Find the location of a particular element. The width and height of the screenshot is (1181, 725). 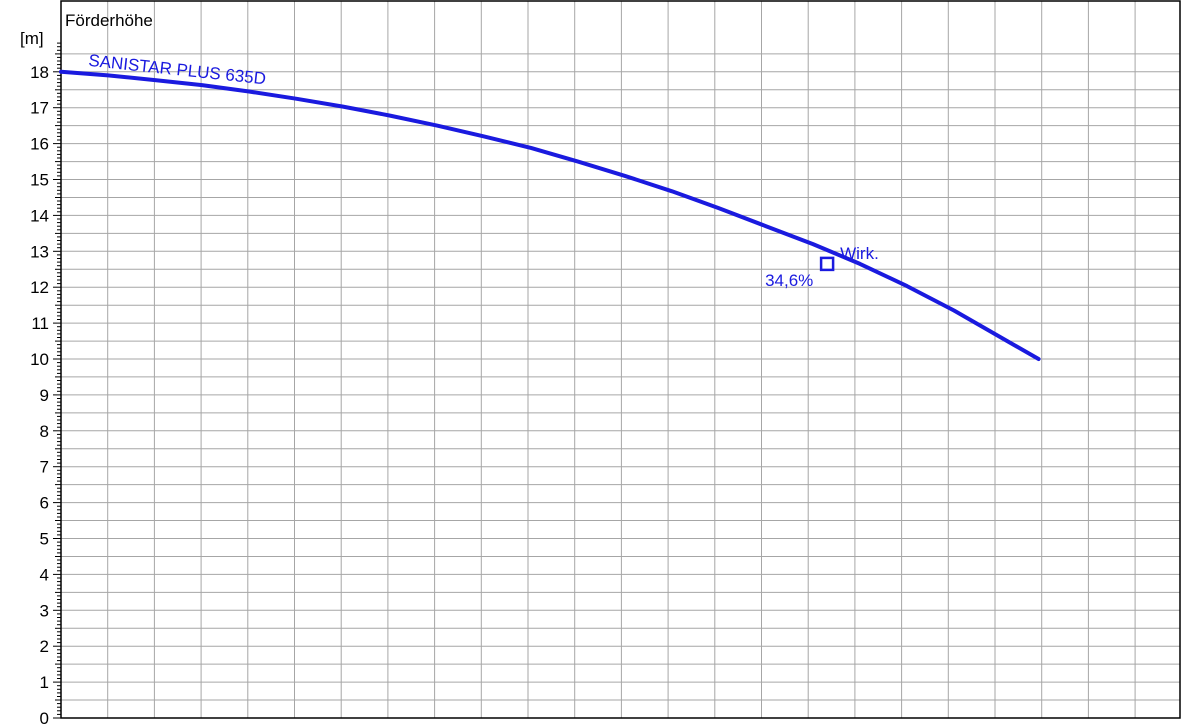

efficiency-label-top: Wirk. is located at coordinates (859, 253).